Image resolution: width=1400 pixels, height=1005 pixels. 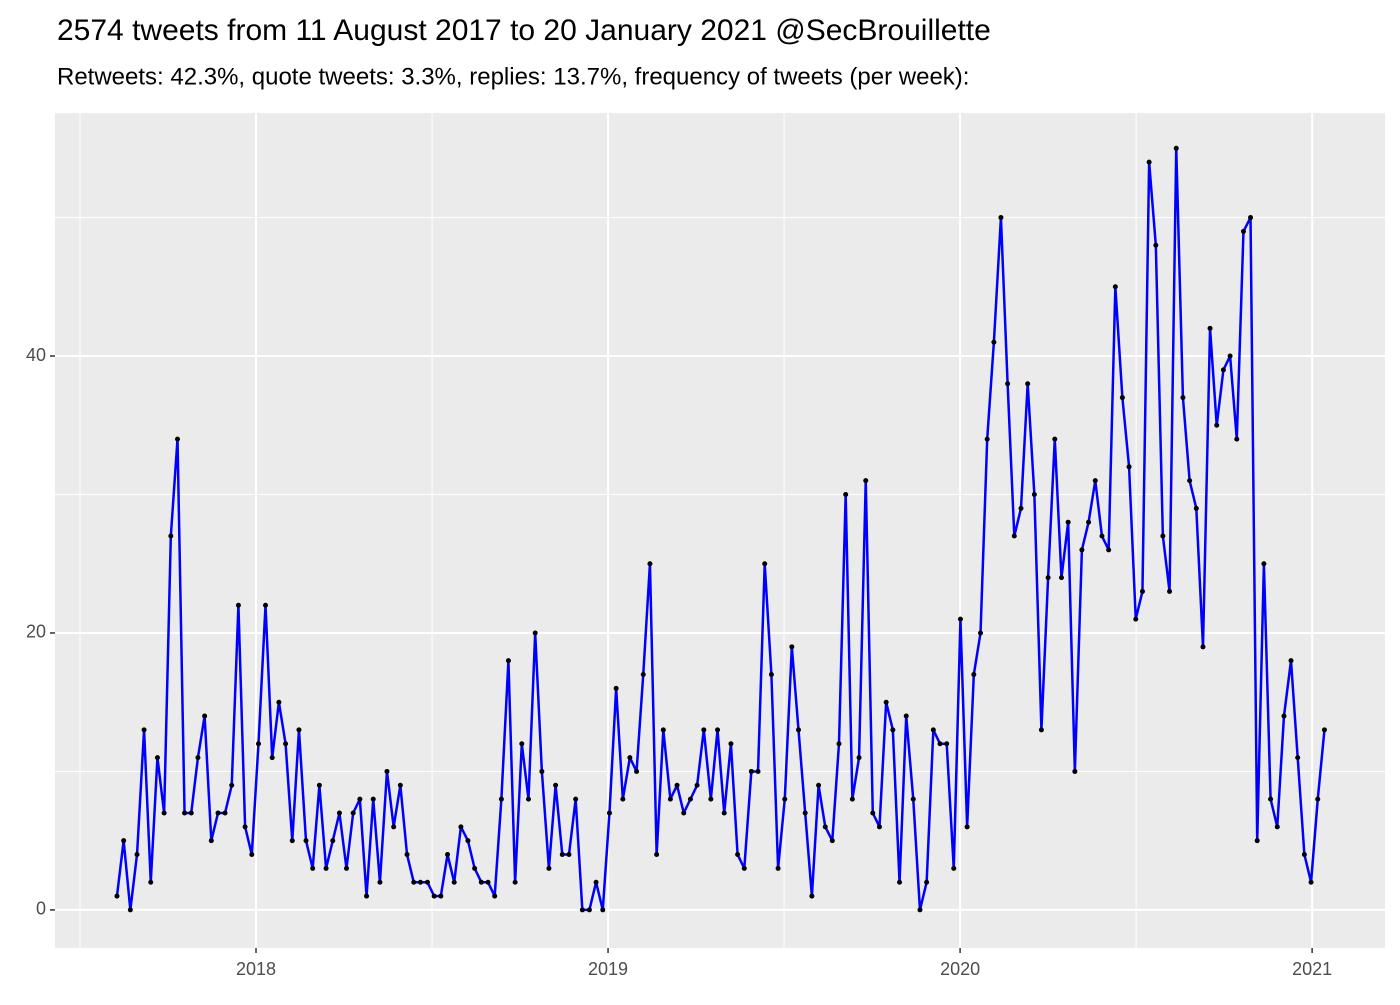 I want to click on y-tick-label: 40, so click(x=36, y=355).